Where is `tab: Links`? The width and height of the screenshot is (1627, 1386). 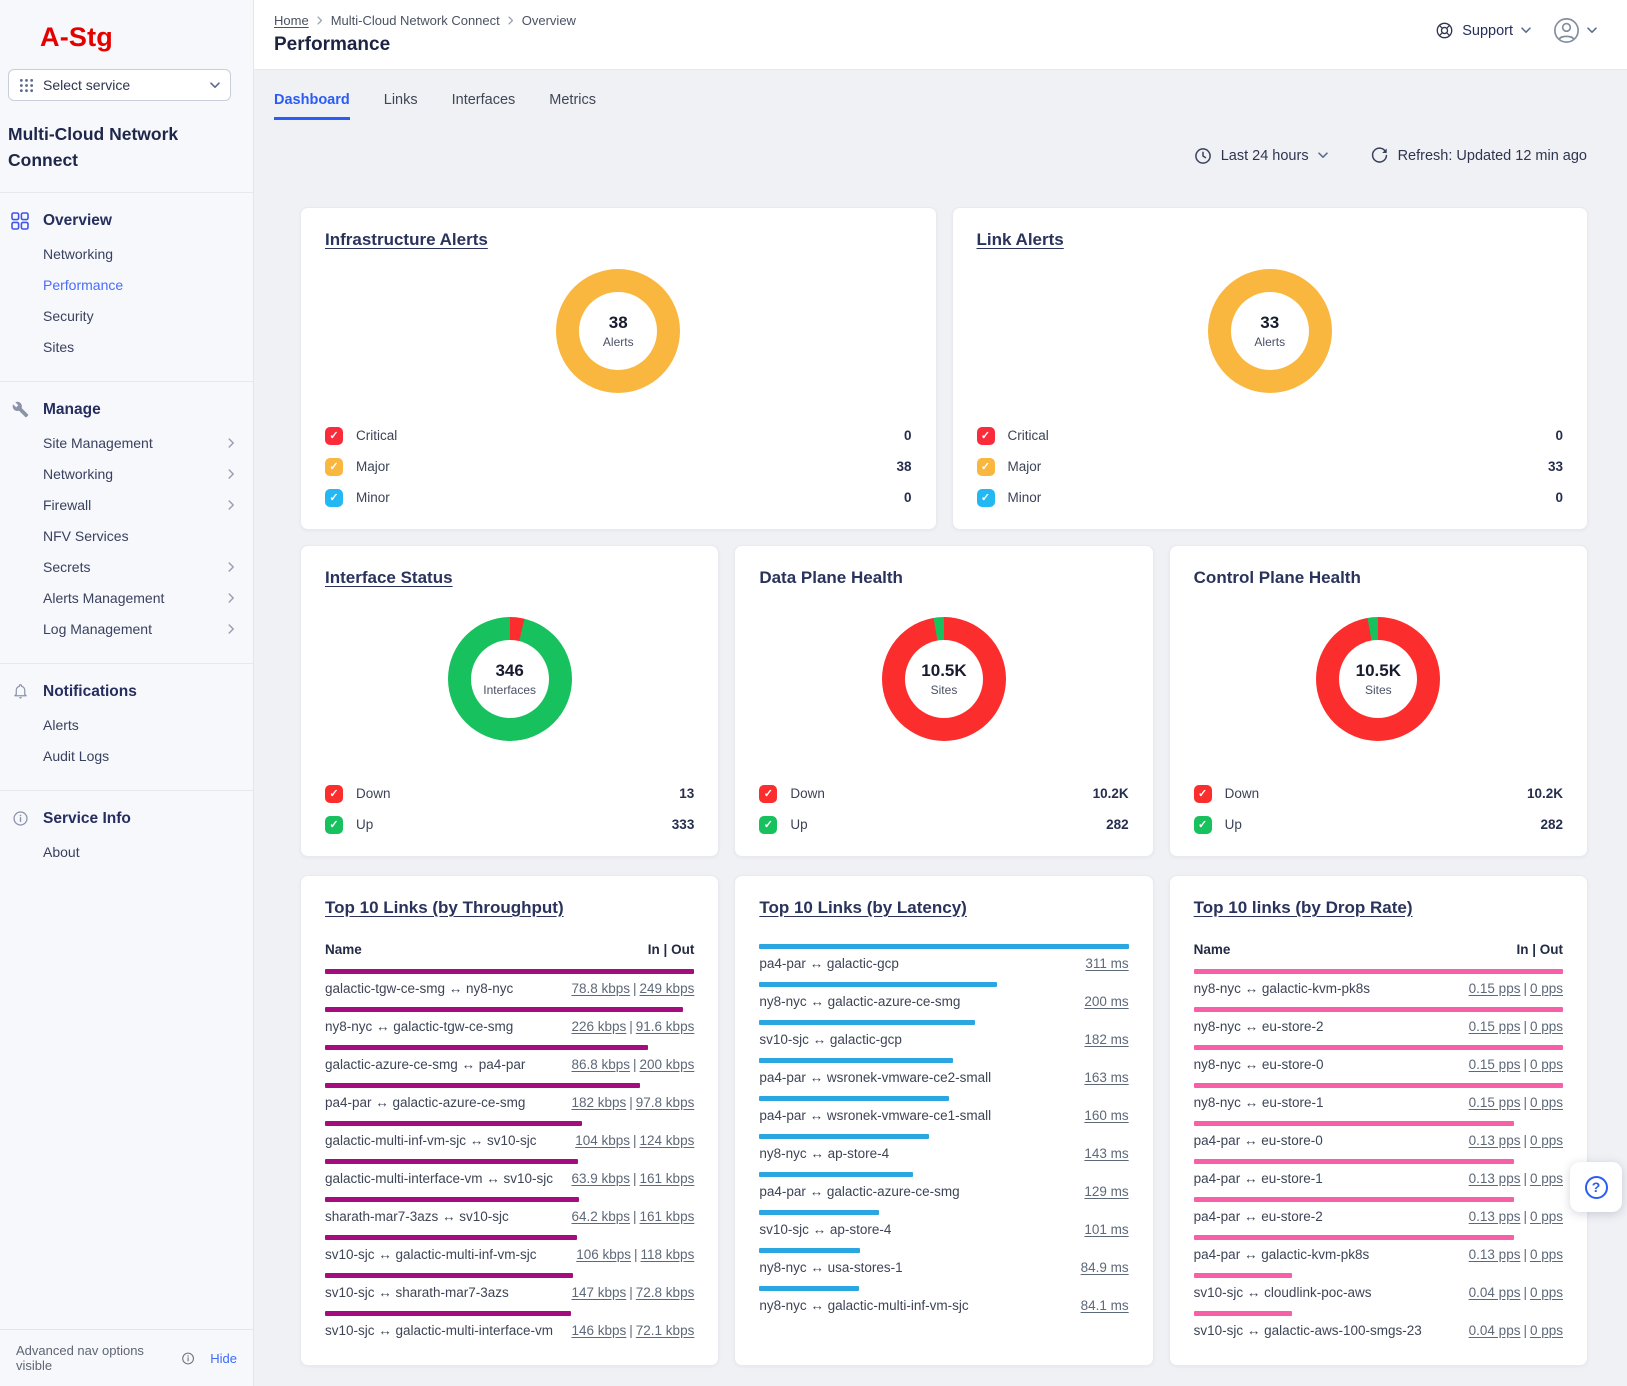 tab: Links is located at coordinates (400, 100).